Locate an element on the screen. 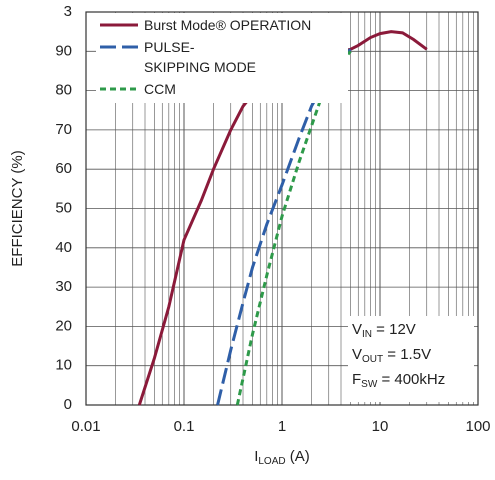  x-axis-label-sub: LOAD is located at coordinates (271, 461).